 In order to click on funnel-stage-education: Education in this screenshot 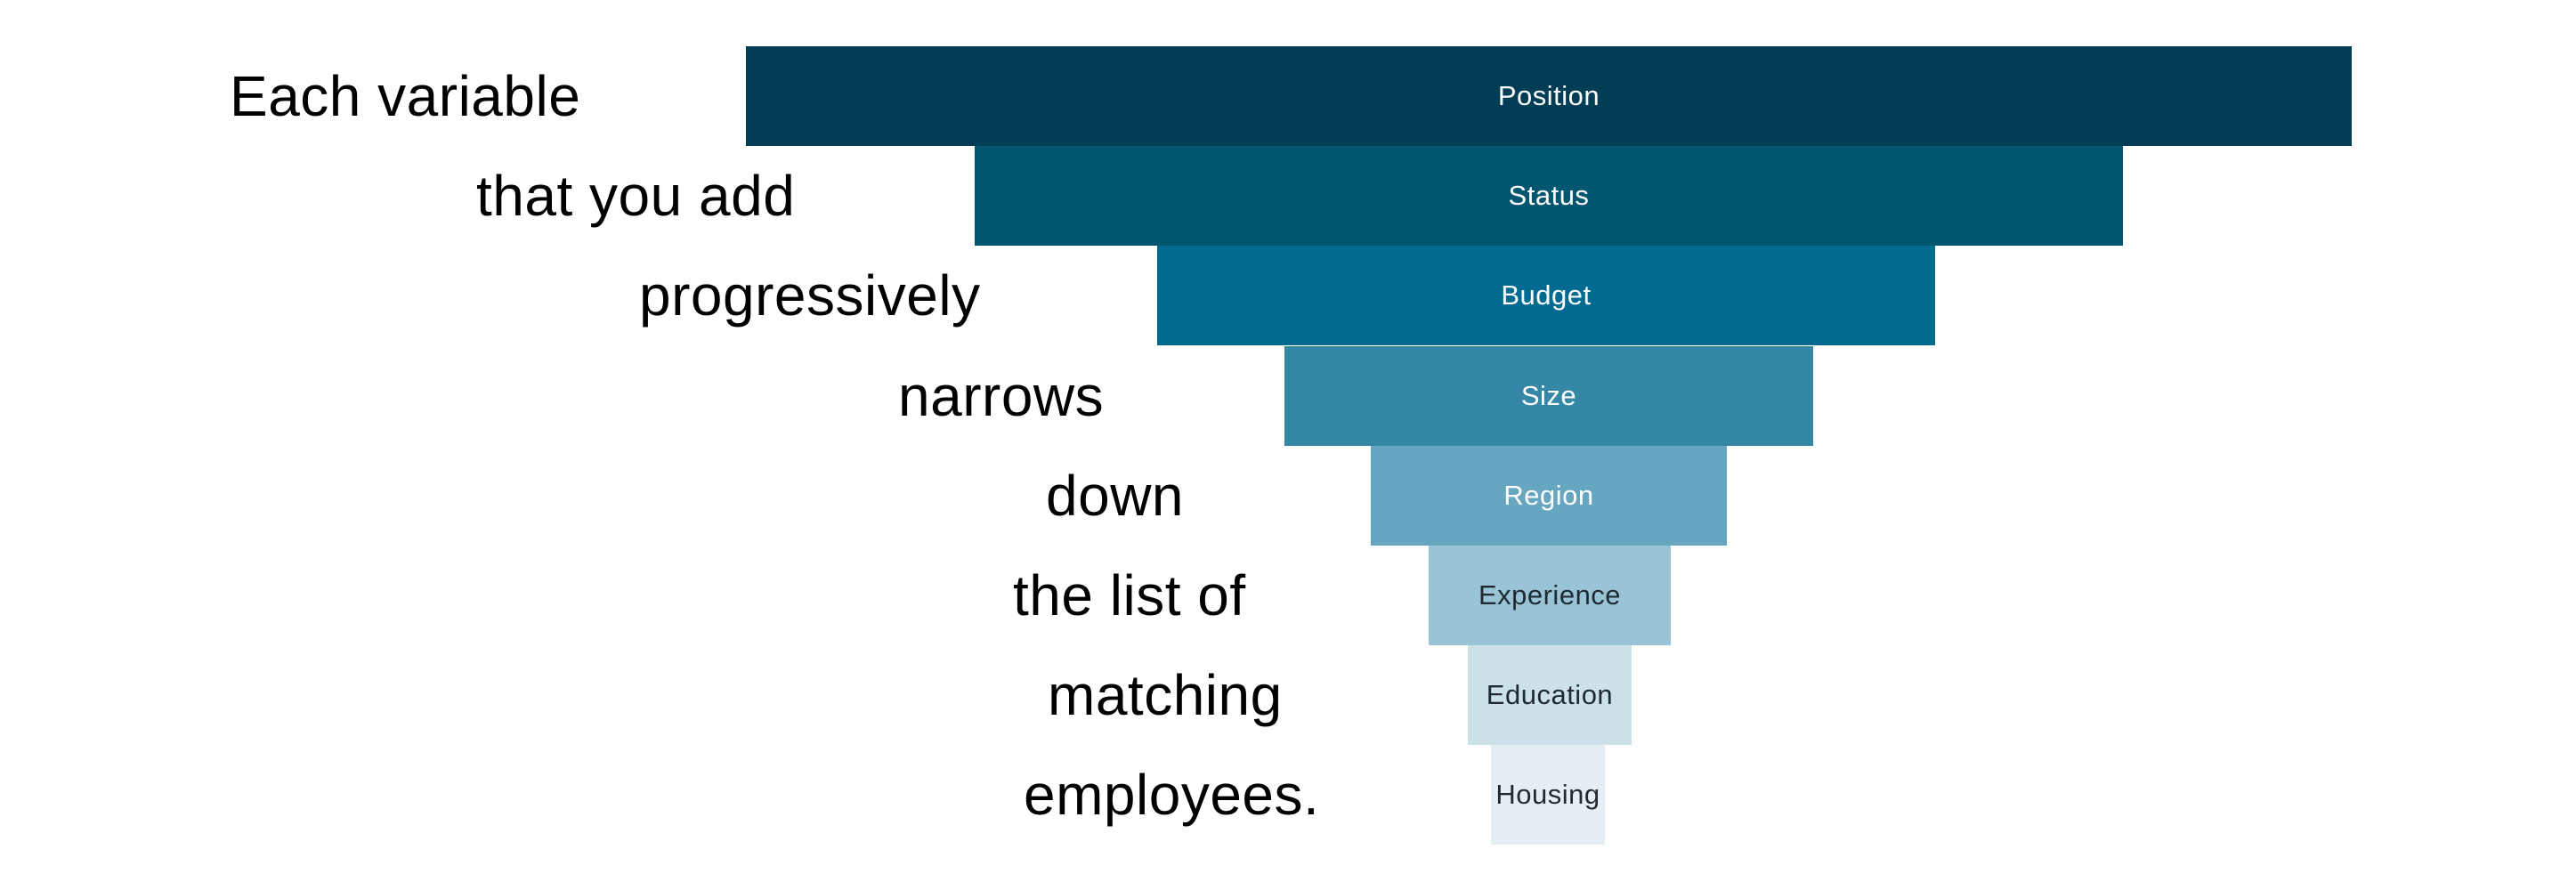, I will do `click(1550, 695)`.